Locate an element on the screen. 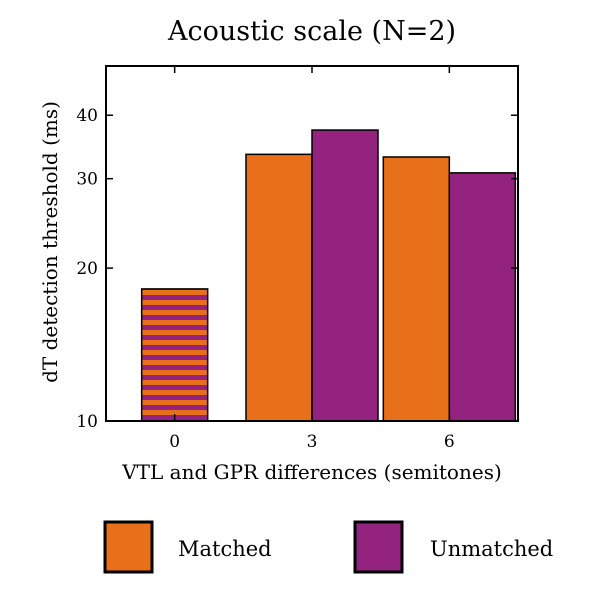 The height and width of the screenshot is (600, 594). y-tick-label-30: 30 is located at coordinates (87, 180).